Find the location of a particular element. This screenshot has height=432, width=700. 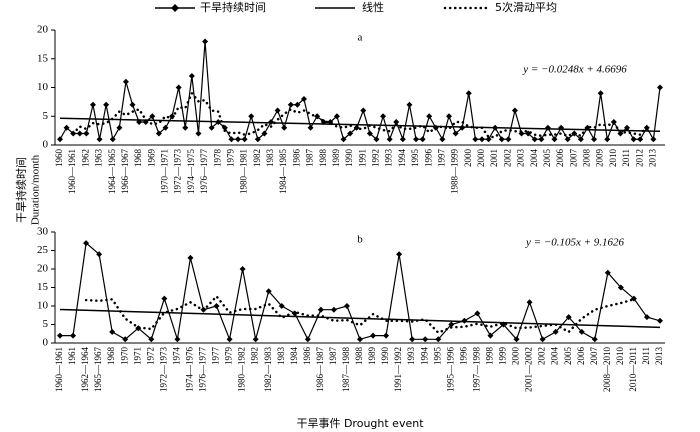

y-tick-label: 15 is located at coordinates (43, 287).